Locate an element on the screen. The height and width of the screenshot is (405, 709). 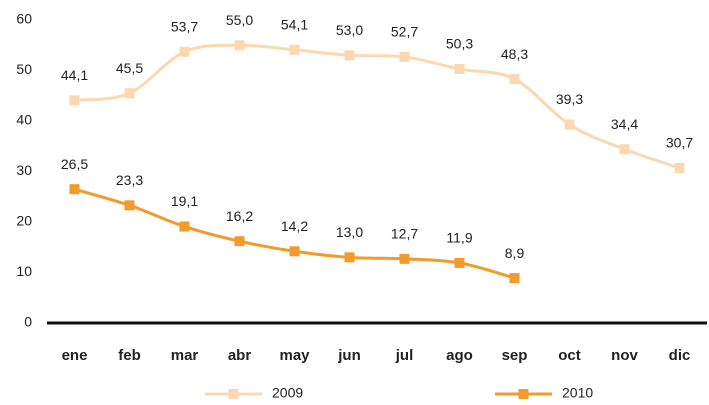
data-label: 12,7 is located at coordinates (404, 234).